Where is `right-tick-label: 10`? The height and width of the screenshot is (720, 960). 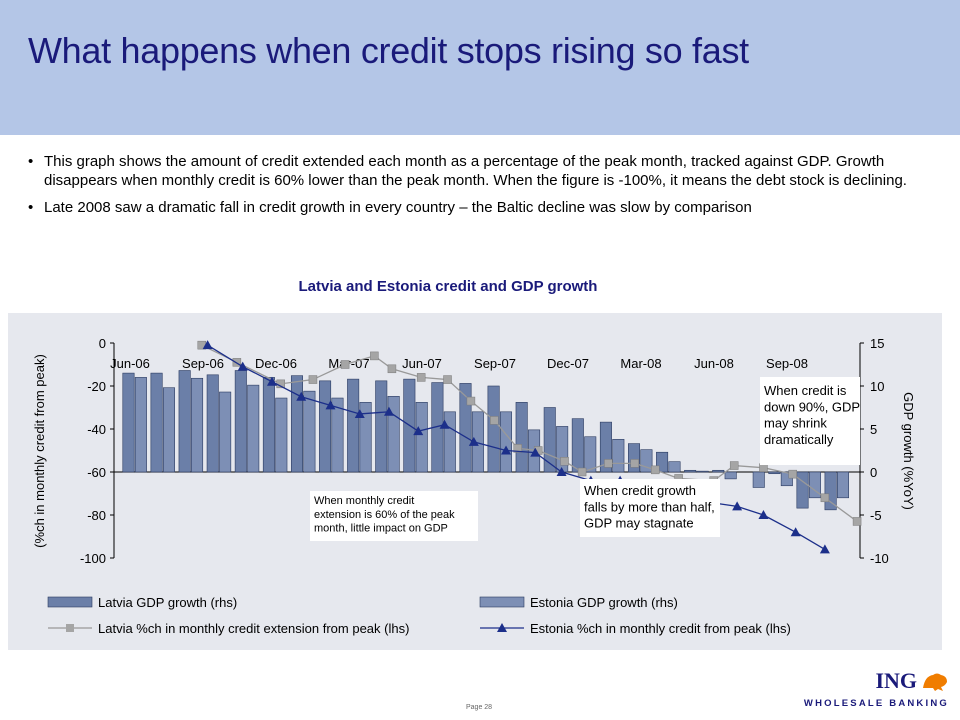
right-tick-label: 10 is located at coordinates (877, 386).